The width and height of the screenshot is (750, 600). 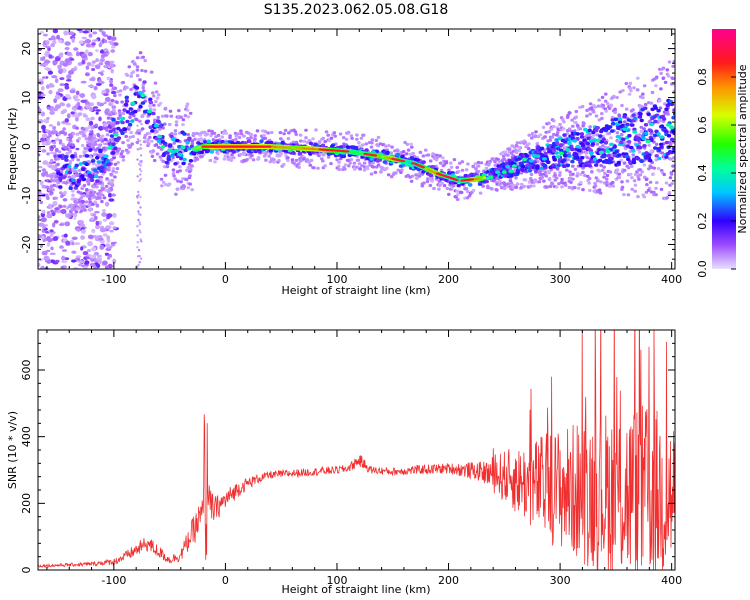 I want to click on snr-x-axis-label: Height of straight line (km), so click(x=355, y=589).